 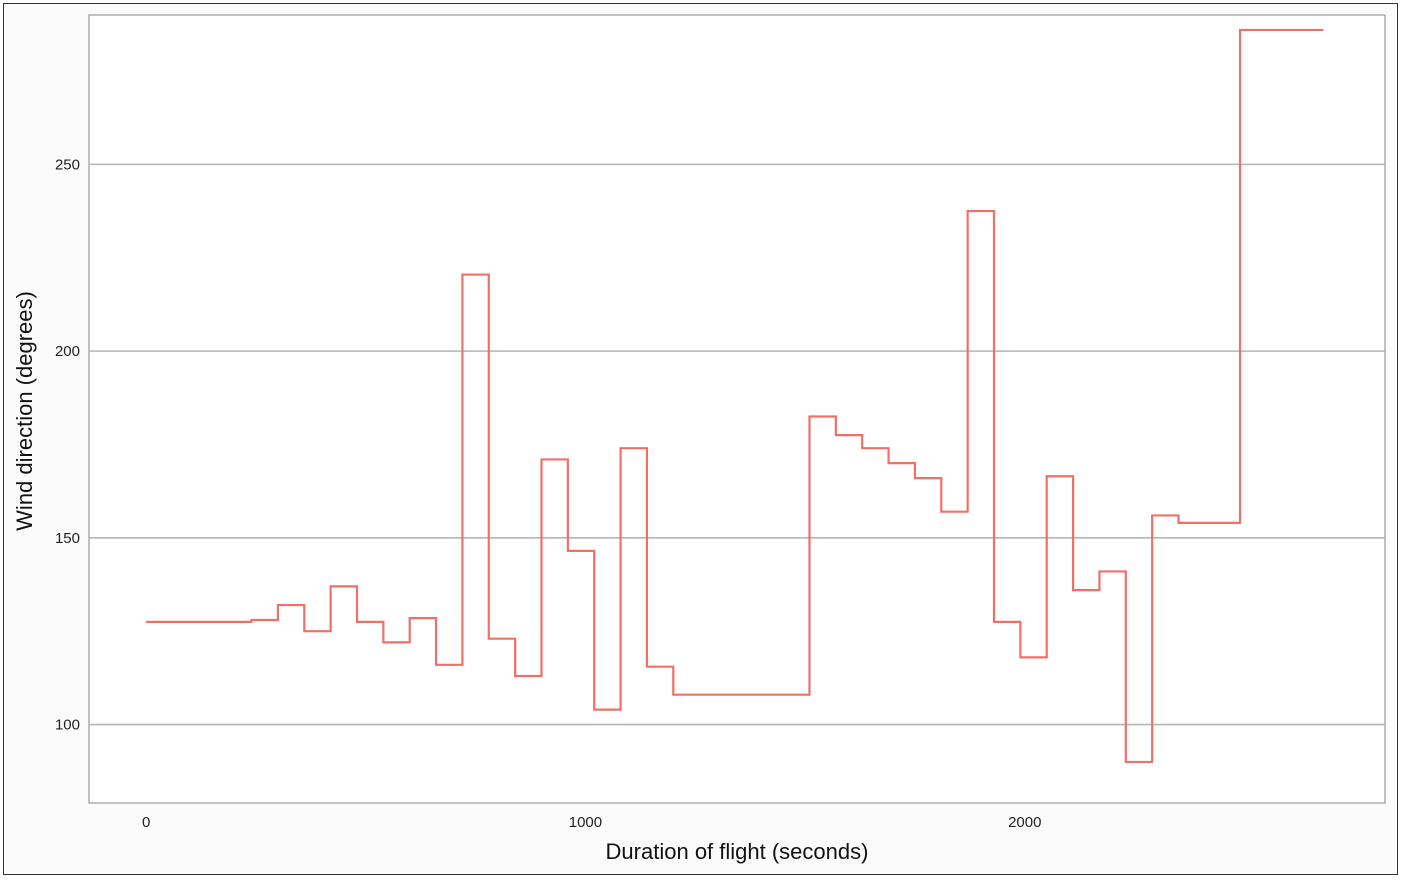 I want to click on y-tick-label-150: 150, so click(x=67, y=538).